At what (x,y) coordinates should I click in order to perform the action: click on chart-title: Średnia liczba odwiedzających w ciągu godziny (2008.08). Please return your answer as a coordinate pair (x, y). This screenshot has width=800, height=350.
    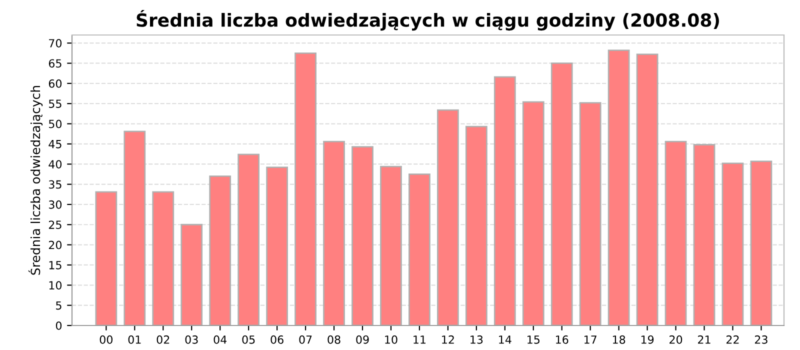
    Looking at the image, I should click on (427, 20).